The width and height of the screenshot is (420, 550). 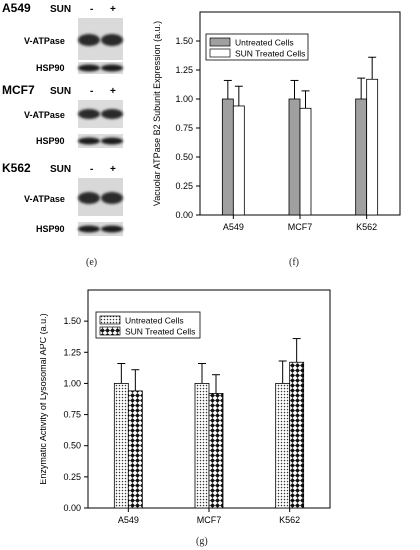 I want to click on panel-caption-f: (f), so click(x=294, y=262).